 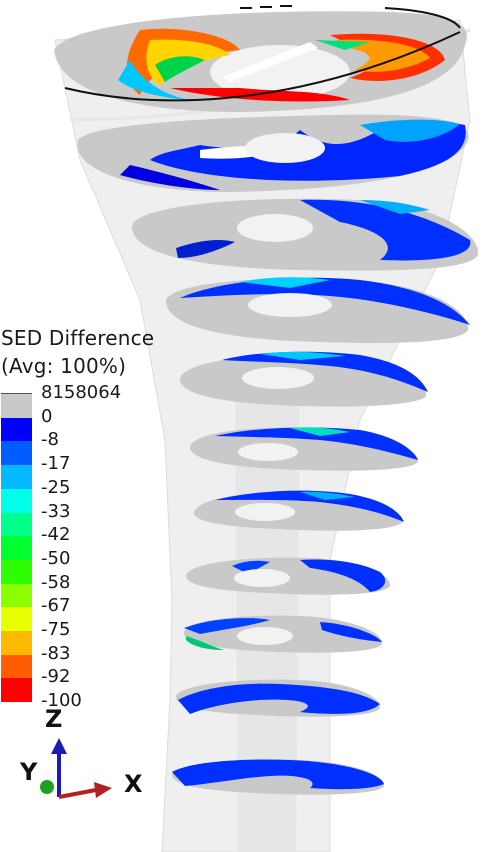 What do you see at coordinates (133, 784) in the screenshot?
I see `x-axis-label: X` at bounding box center [133, 784].